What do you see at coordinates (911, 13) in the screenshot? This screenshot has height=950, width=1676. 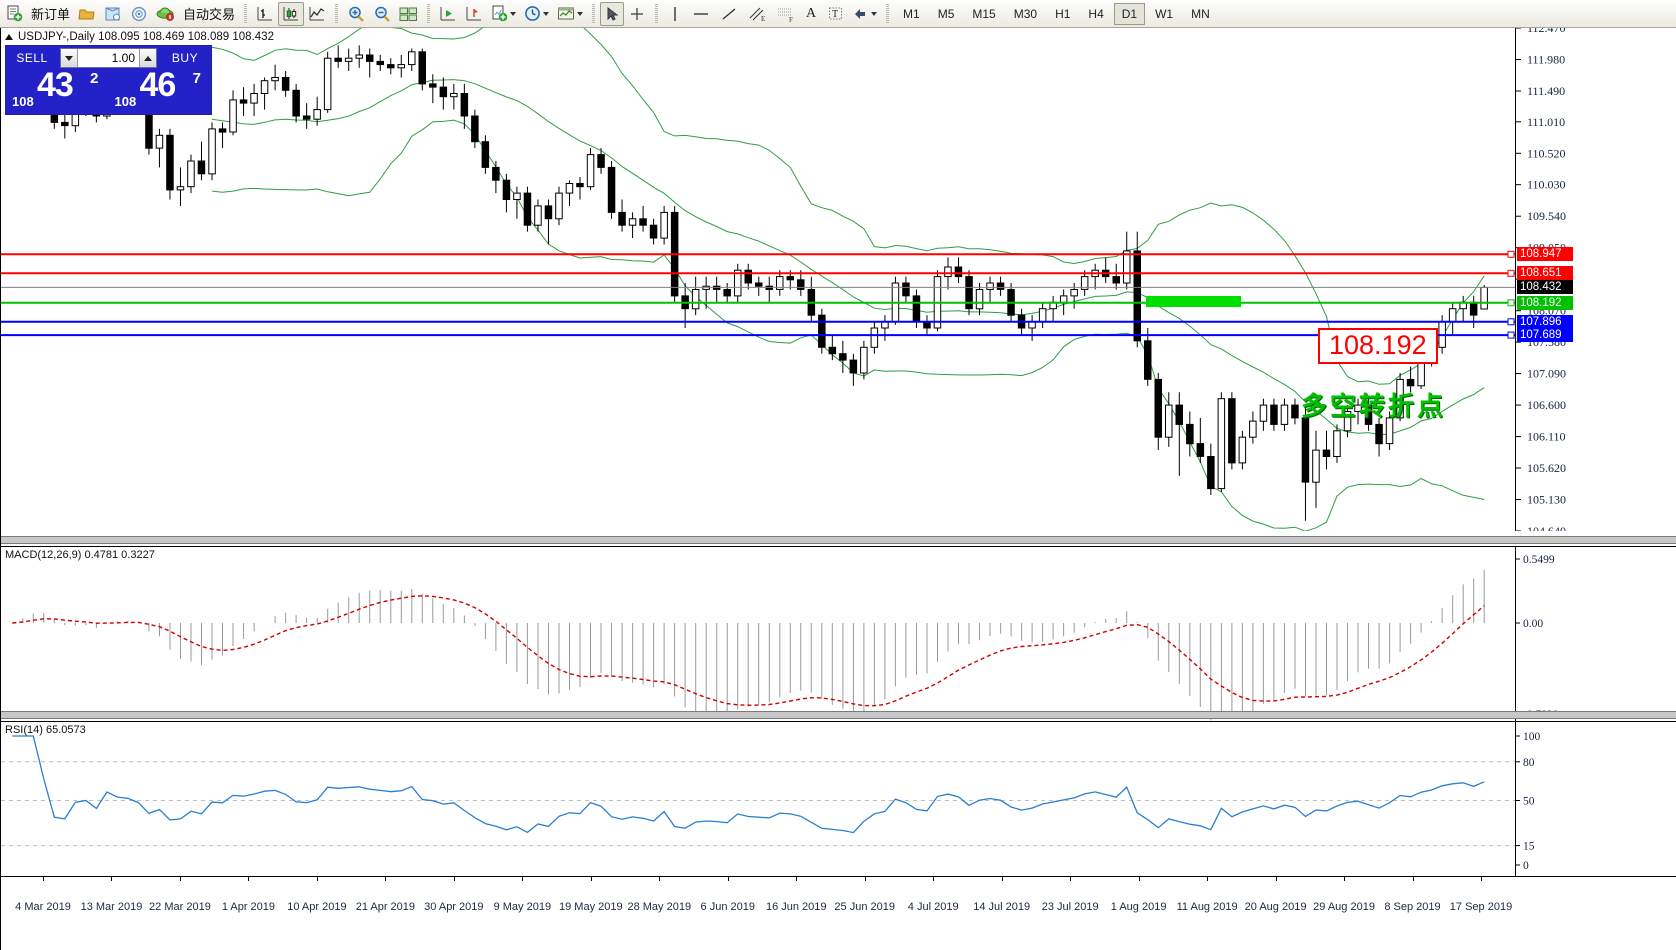 I see `timeframe-m1: M1` at bounding box center [911, 13].